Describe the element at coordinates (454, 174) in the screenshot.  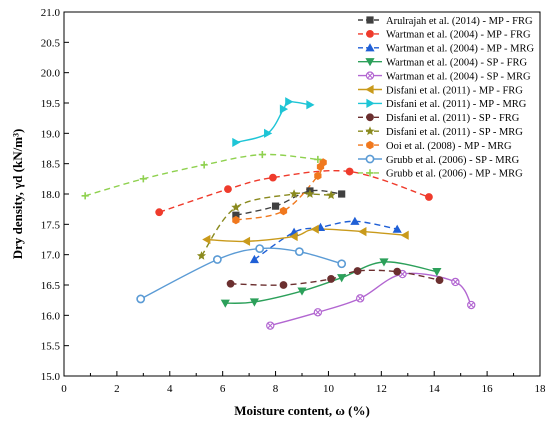
I see `legend-label-12: Grubb et al. (2006) - MP - MRG` at that location.